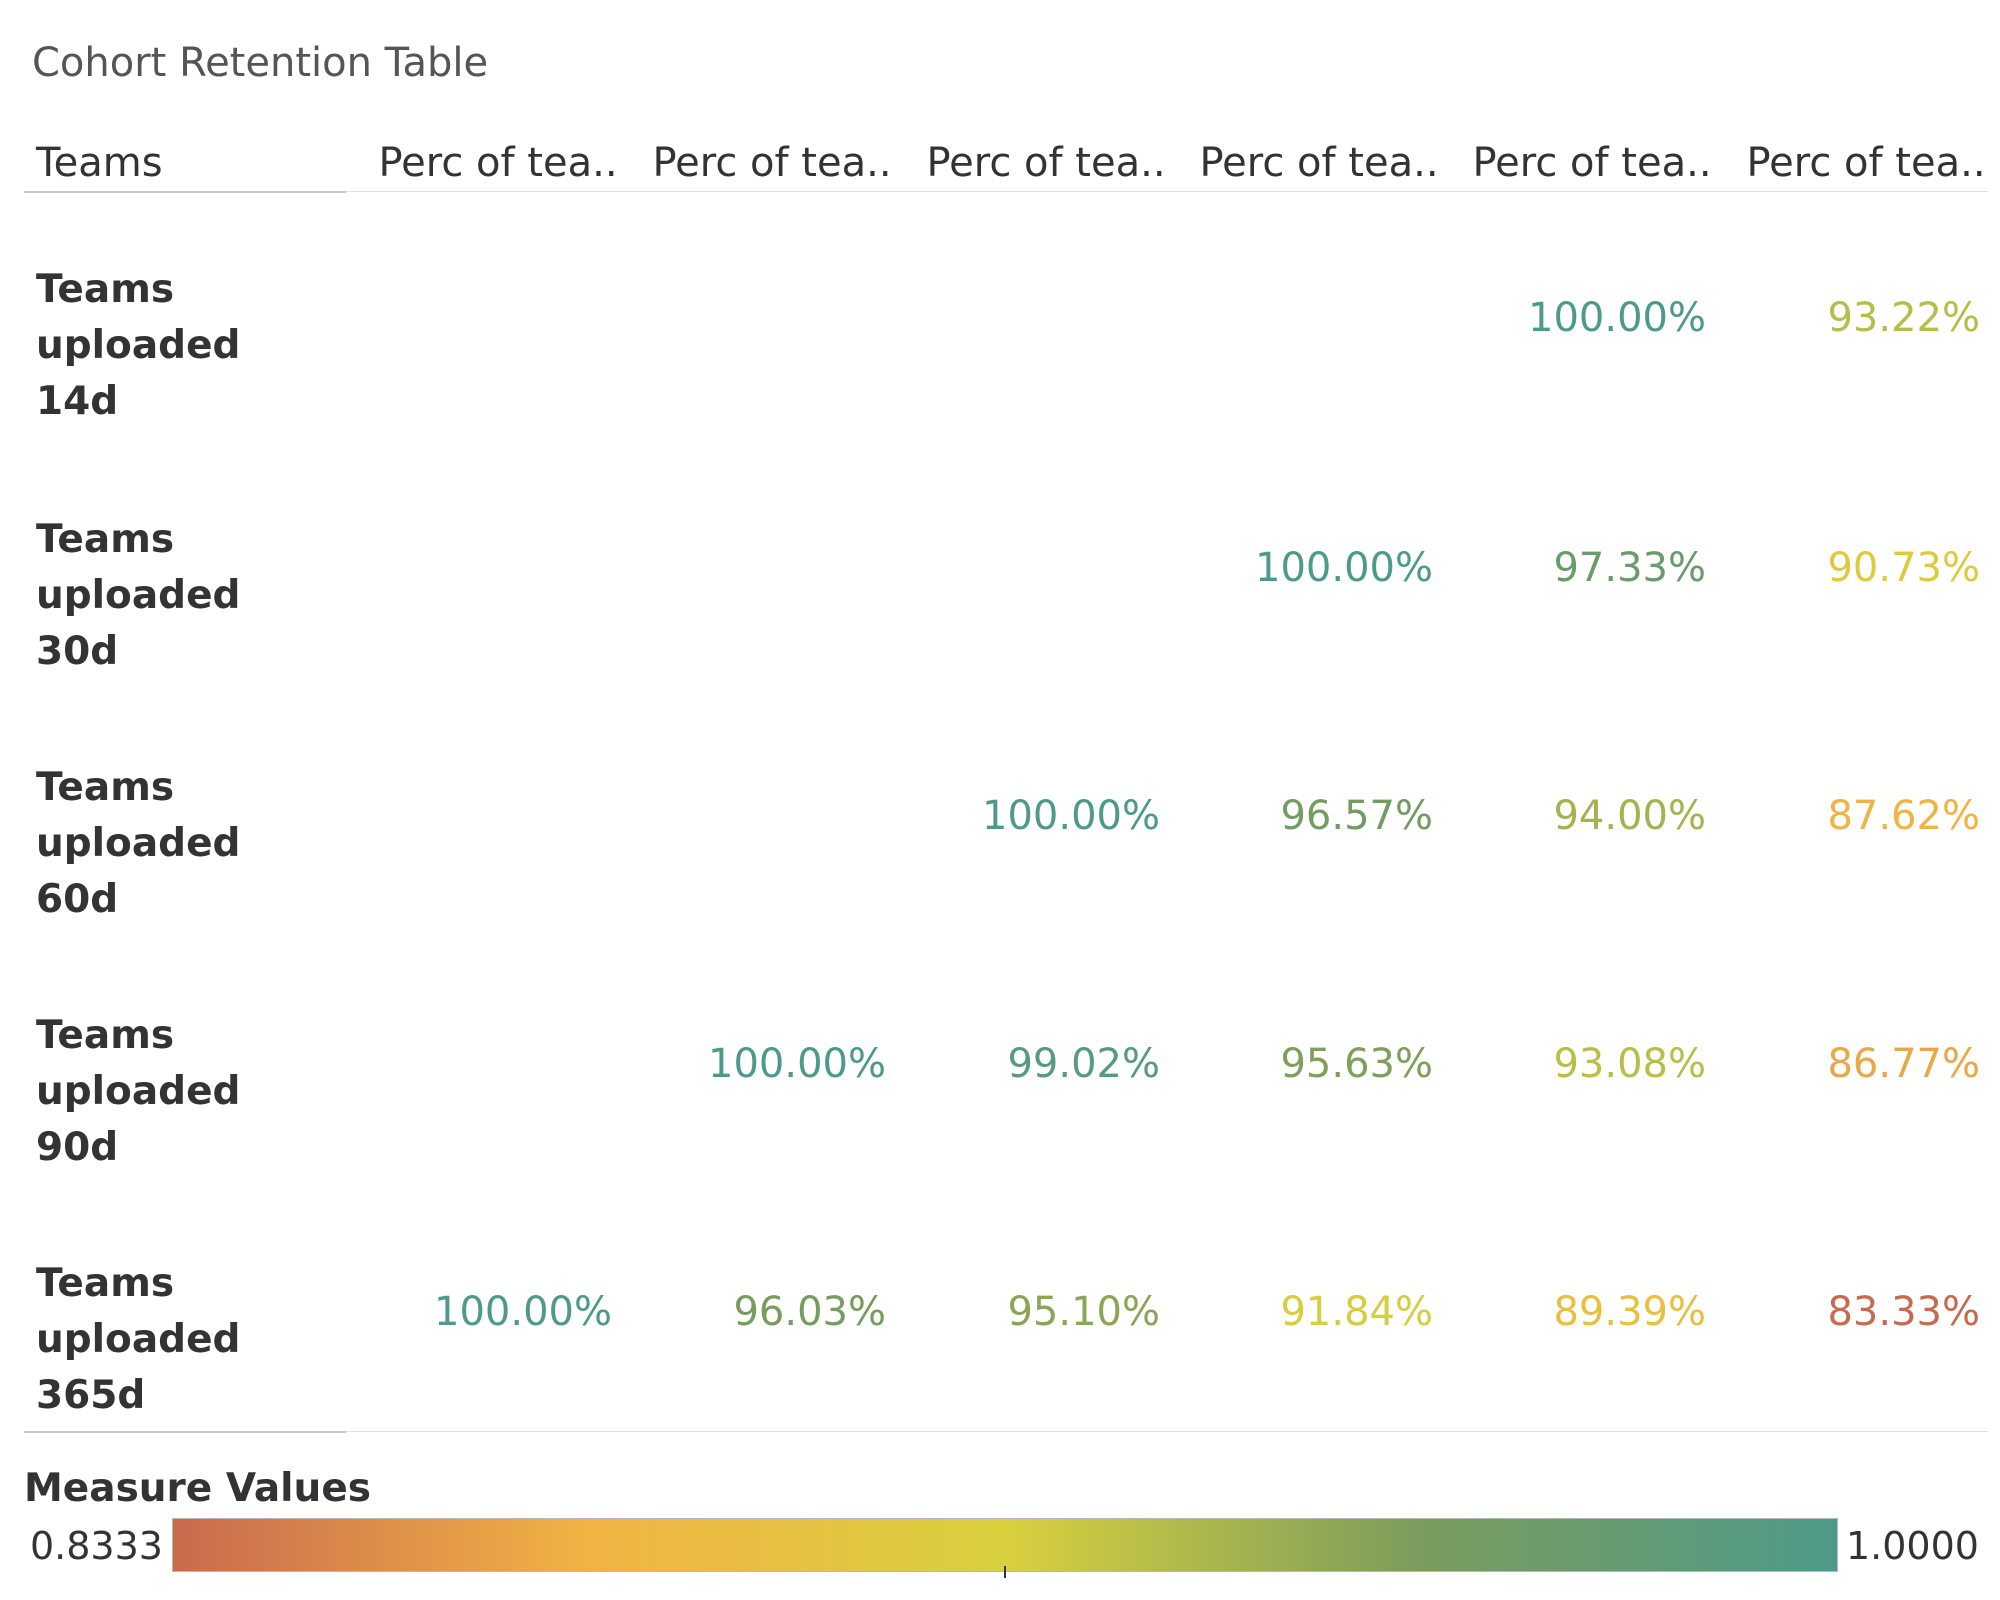  I want to click on table-cell: 89.39%, so click(1629, 1312).